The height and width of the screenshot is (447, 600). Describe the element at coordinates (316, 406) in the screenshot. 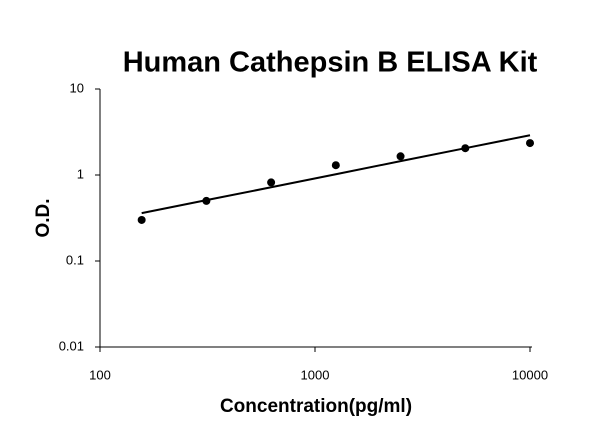

I see `x-axis-title: Concentration(pg/ml)` at that location.